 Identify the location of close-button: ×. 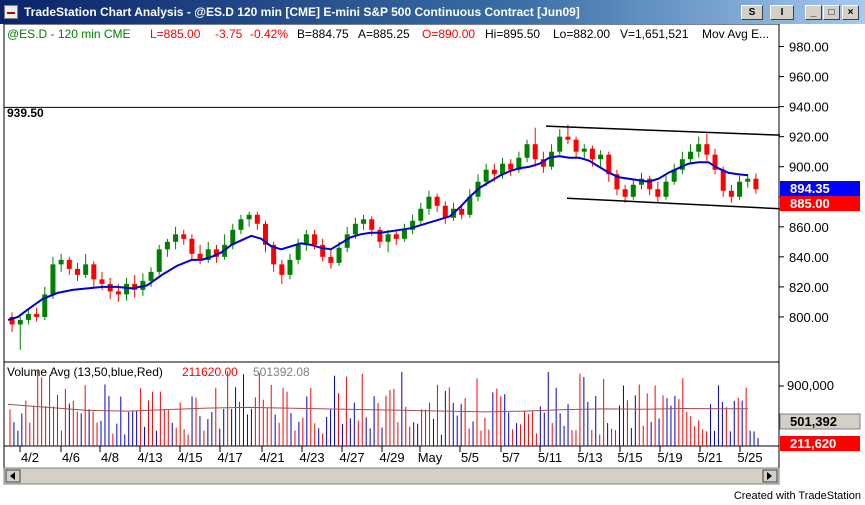
(850, 12).